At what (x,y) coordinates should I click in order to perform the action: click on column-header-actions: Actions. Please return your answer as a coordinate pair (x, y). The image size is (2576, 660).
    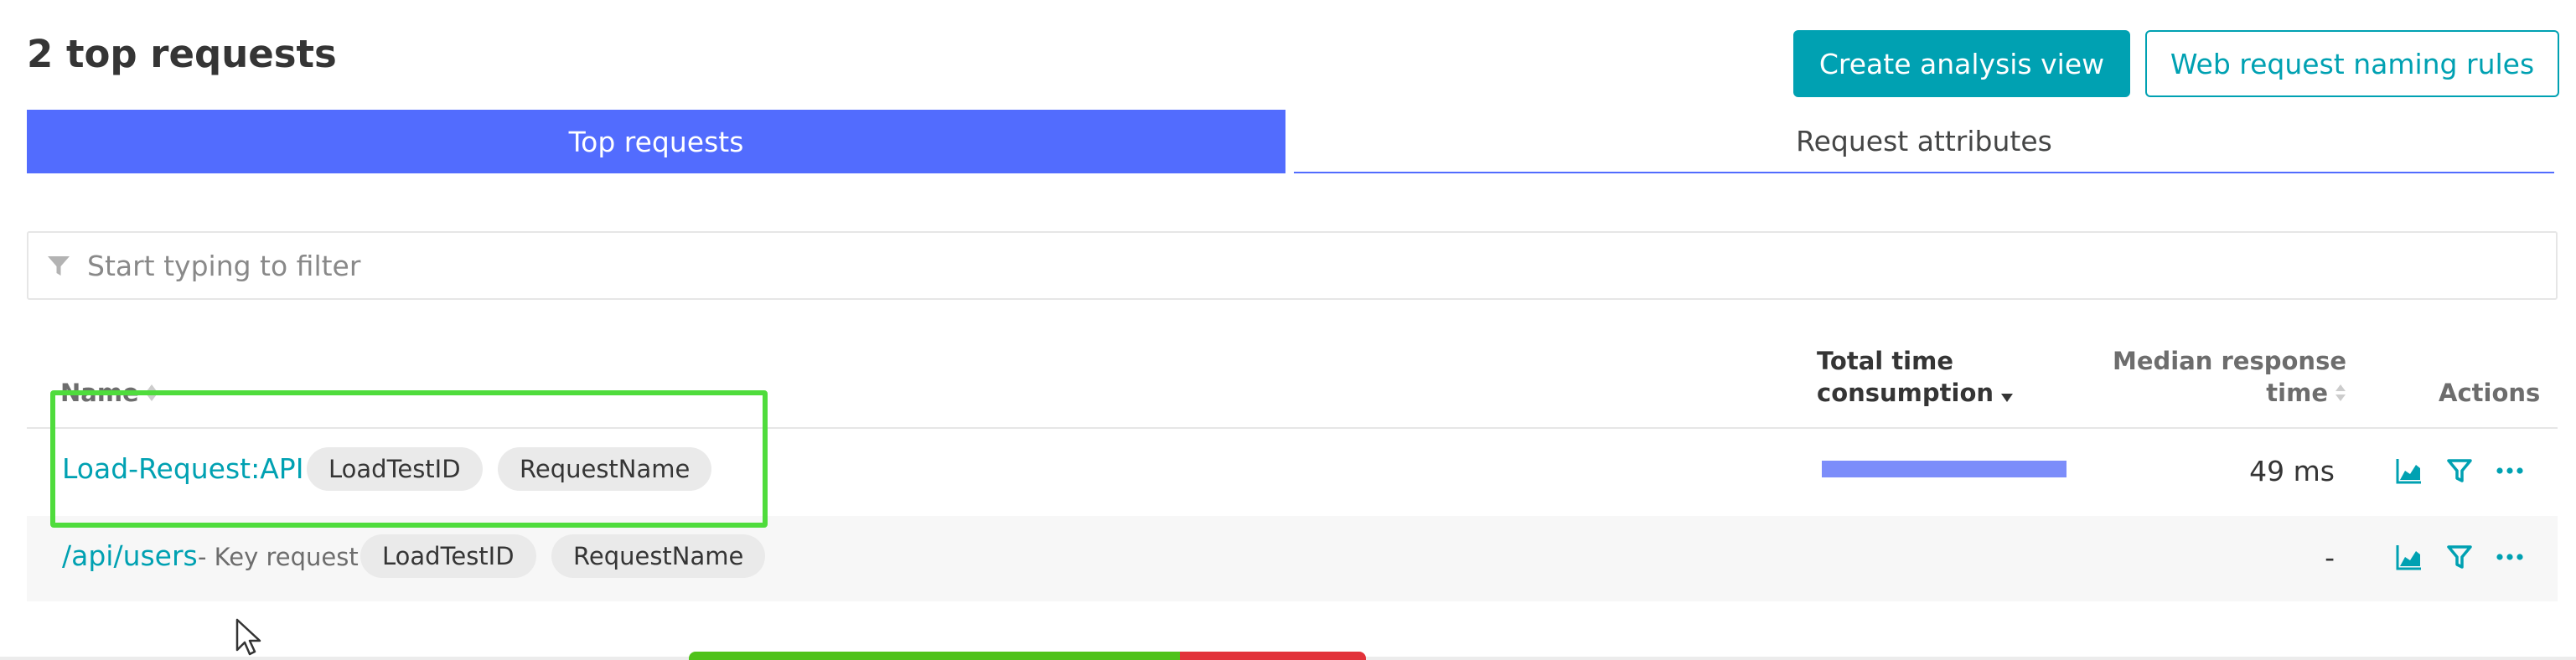
    Looking at the image, I should click on (2490, 393).